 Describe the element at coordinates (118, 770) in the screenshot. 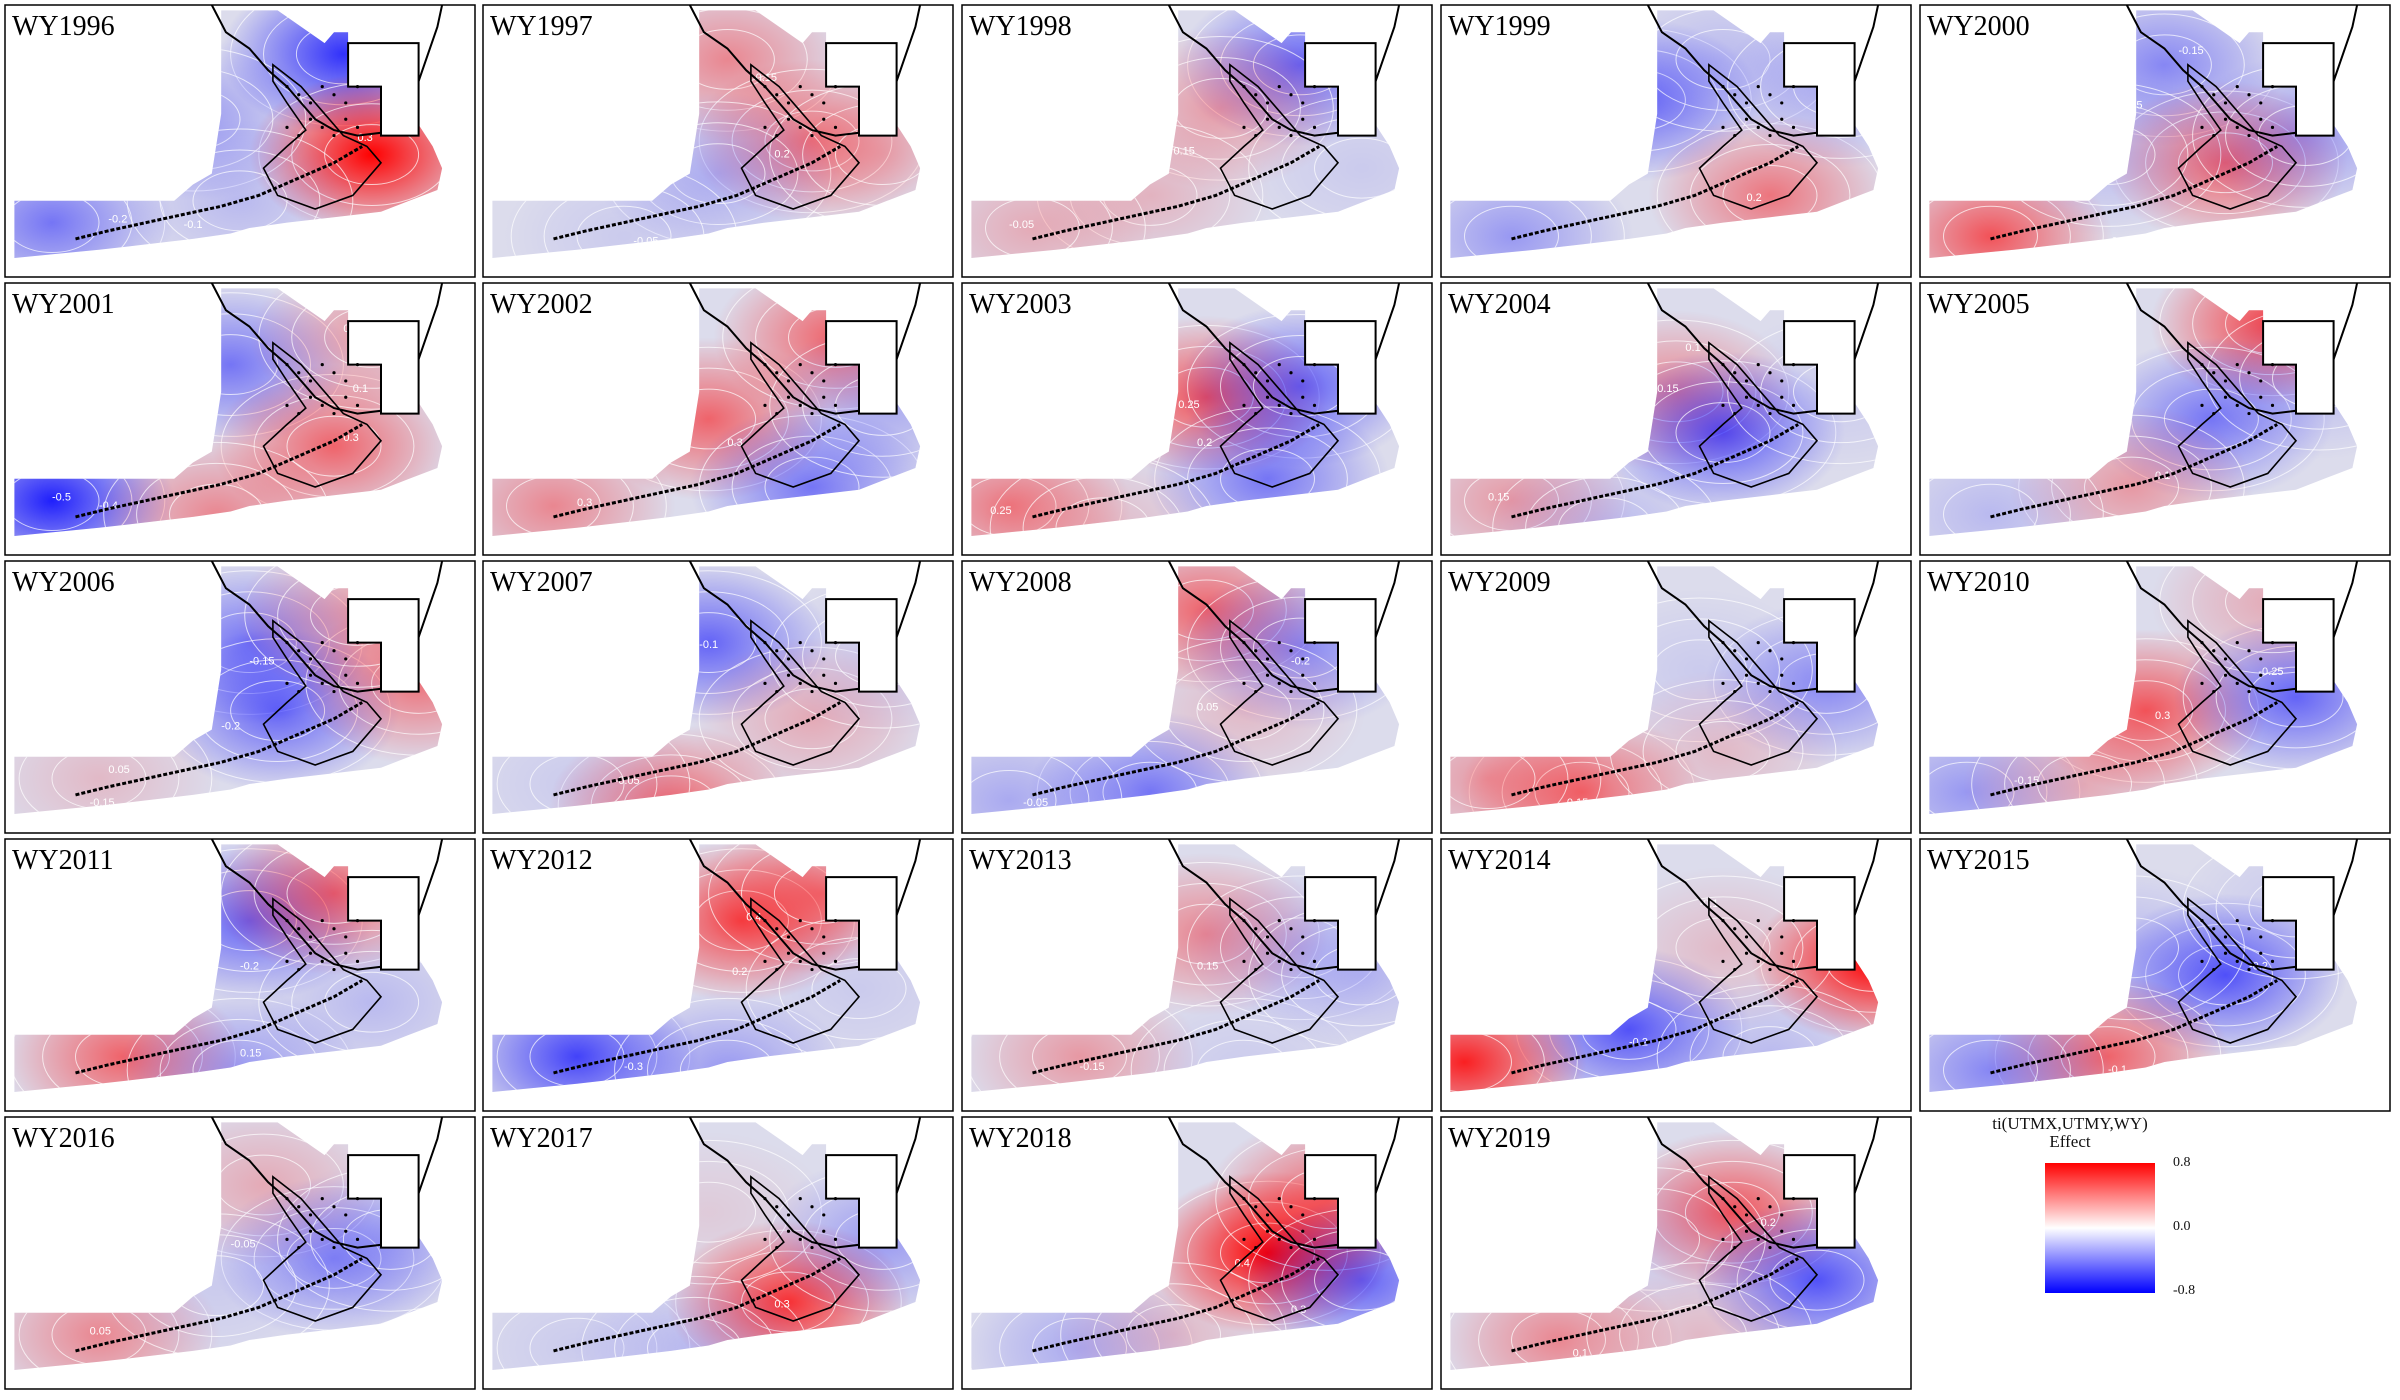

I see `contour-label: 0.05` at that location.